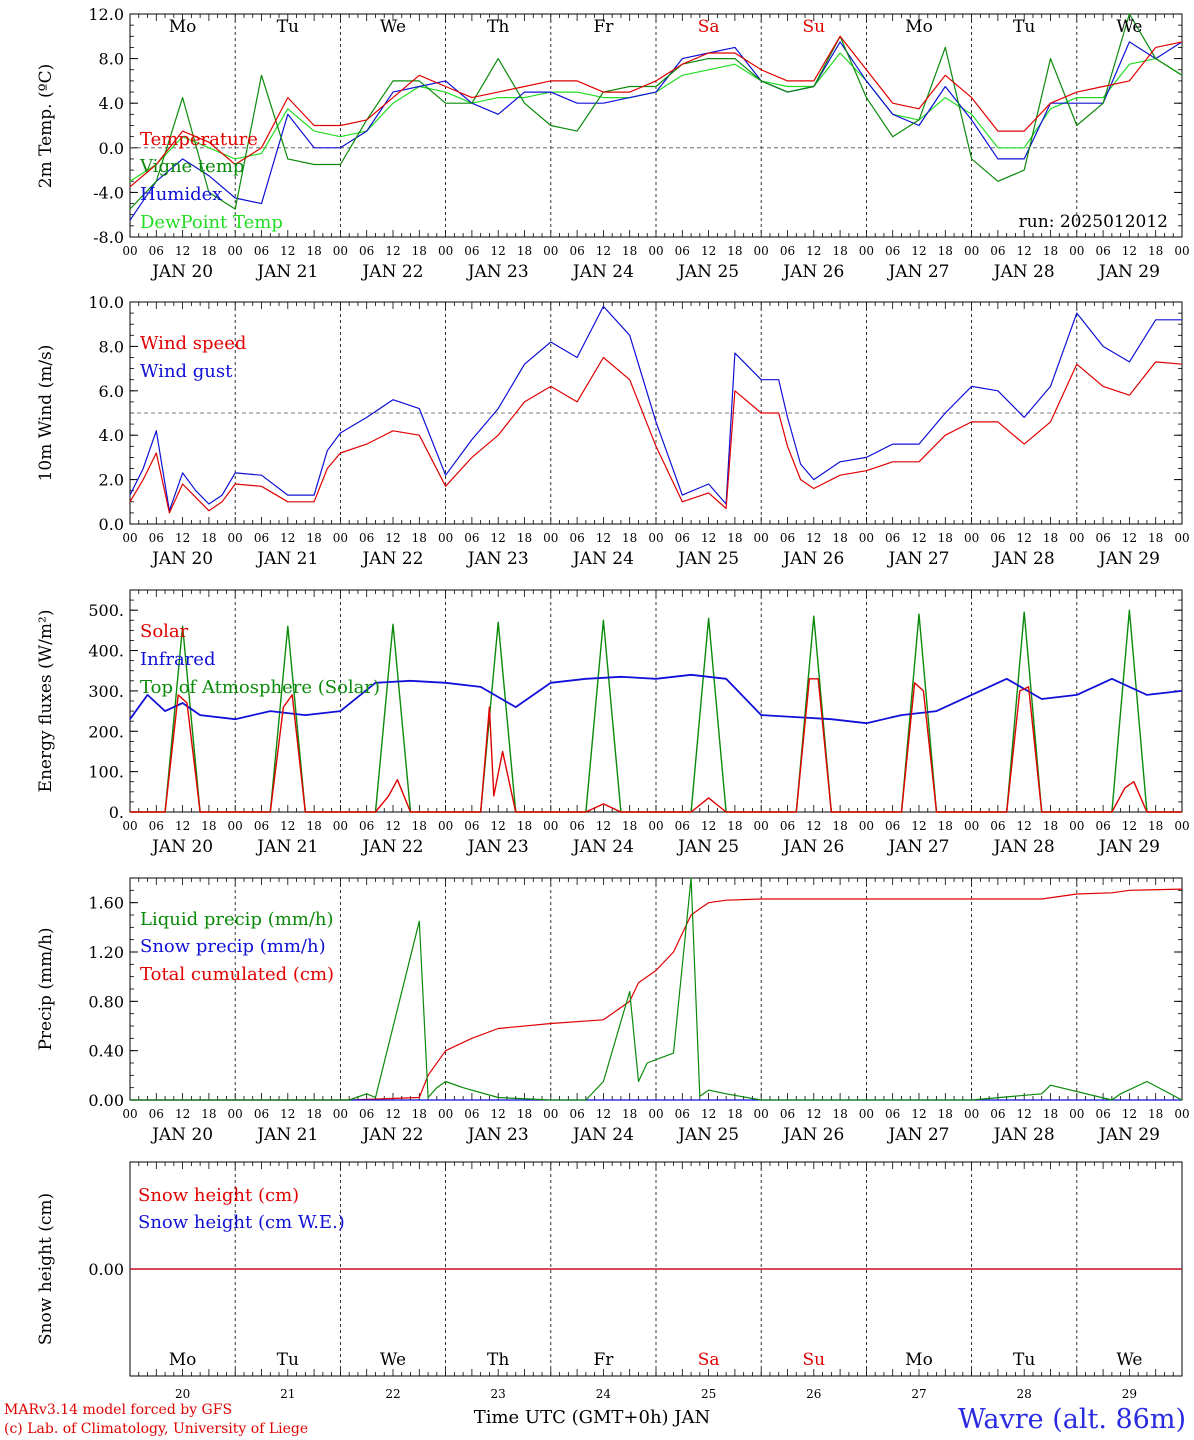 This screenshot has height=1440, width=1194. I want to click on date-label: JAN 28, so click(1023, 272).